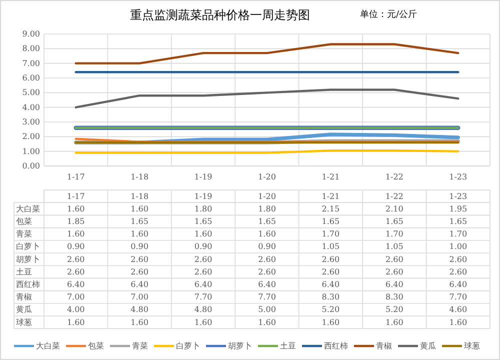  What do you see at coordinates (331, 177) in the screenshot?
I see `x-tick-label: 1-21` at bounding box center [331, 177].